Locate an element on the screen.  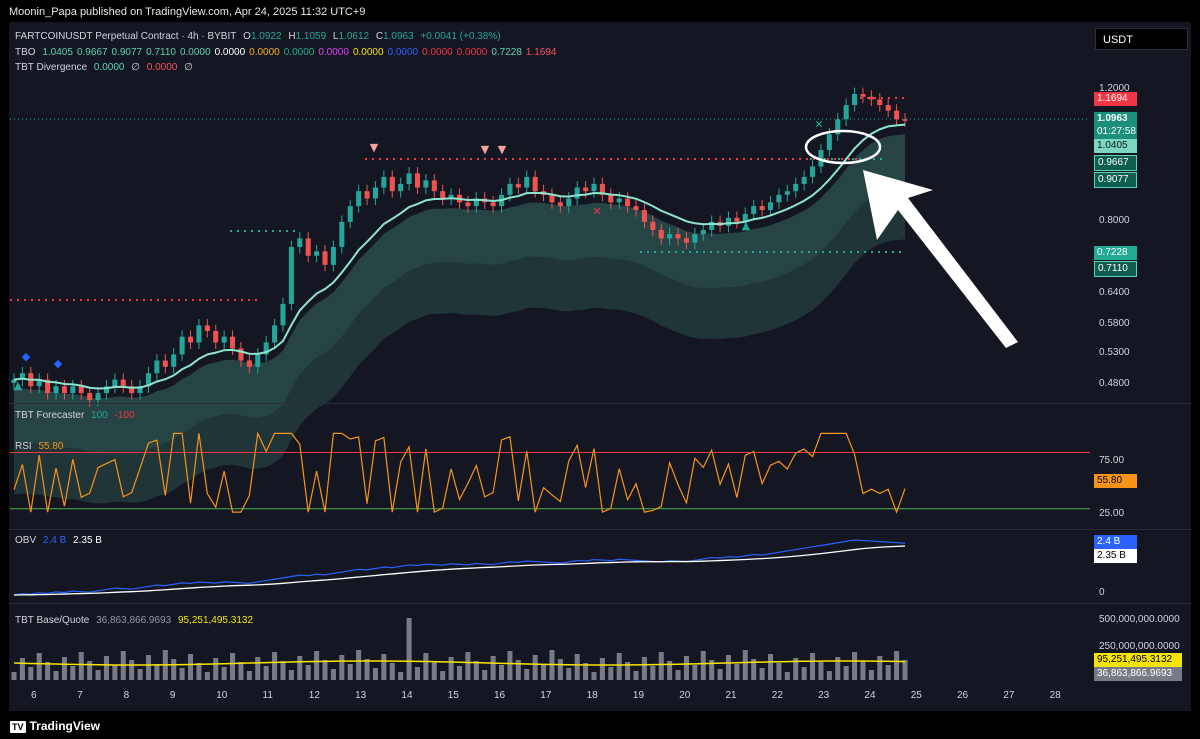
divergence-legend: TBT Divergence 0.0000 ∅ 0.0000 ∅ is located at coordinates (106, 67).